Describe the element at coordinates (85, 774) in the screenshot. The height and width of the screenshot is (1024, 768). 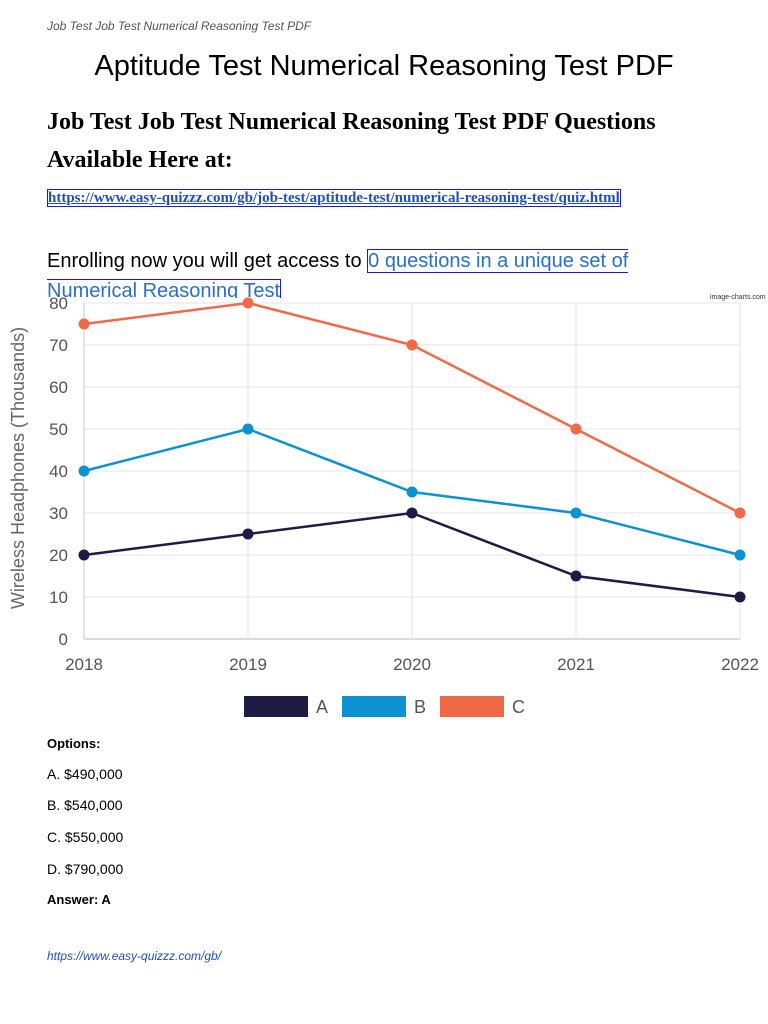
I see `option-a: A. $490,000` at that location.